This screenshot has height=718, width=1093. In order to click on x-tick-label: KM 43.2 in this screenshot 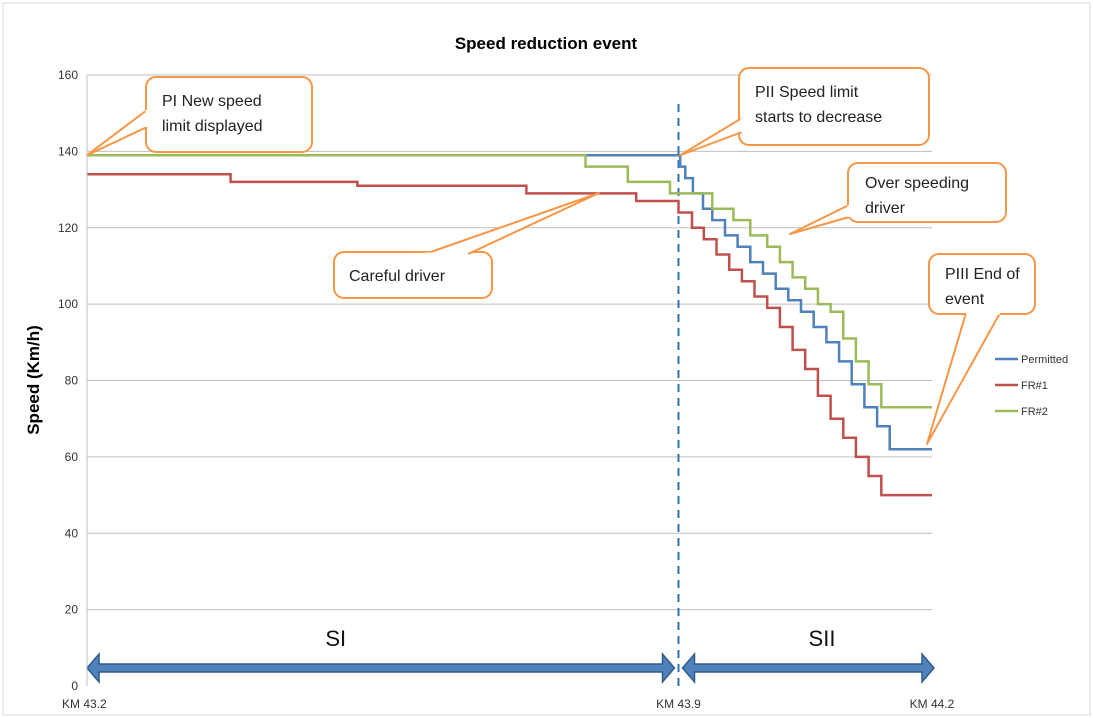, I will do `click(84, 704)`.